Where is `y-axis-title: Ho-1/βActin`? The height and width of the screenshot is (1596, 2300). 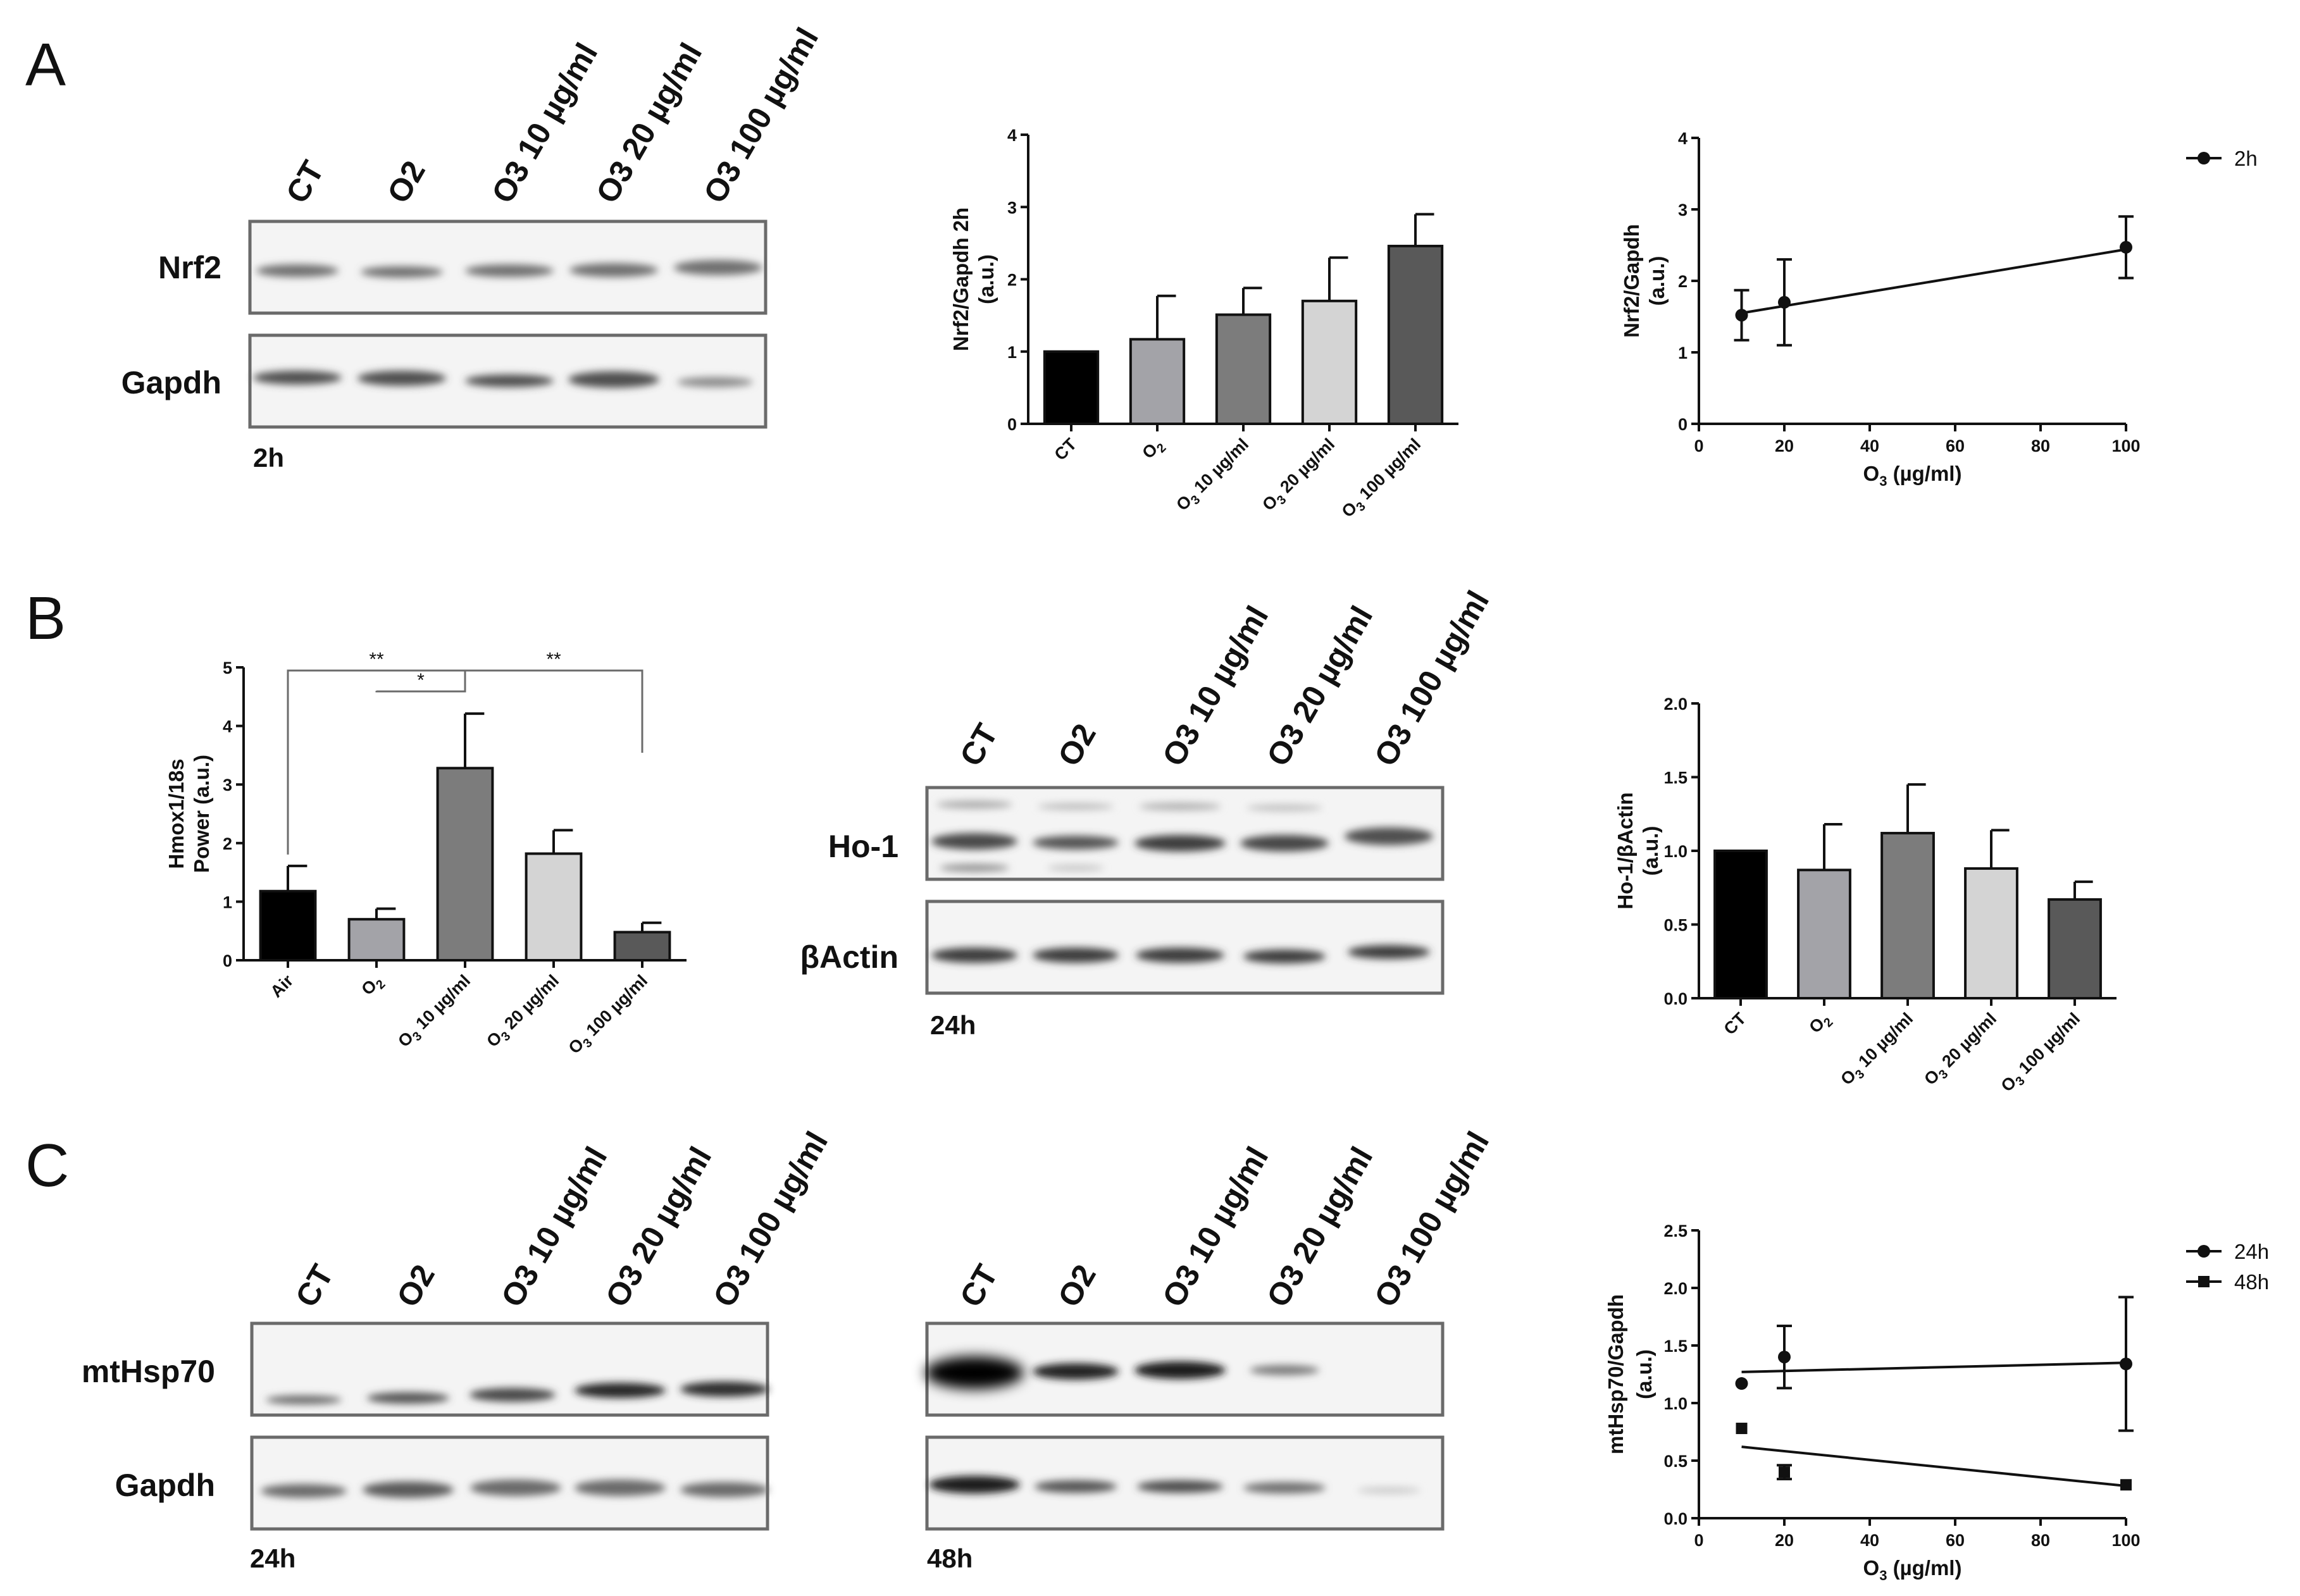
y-axis-title: Ho-1/βActin is located at coordinates (1625, 850).